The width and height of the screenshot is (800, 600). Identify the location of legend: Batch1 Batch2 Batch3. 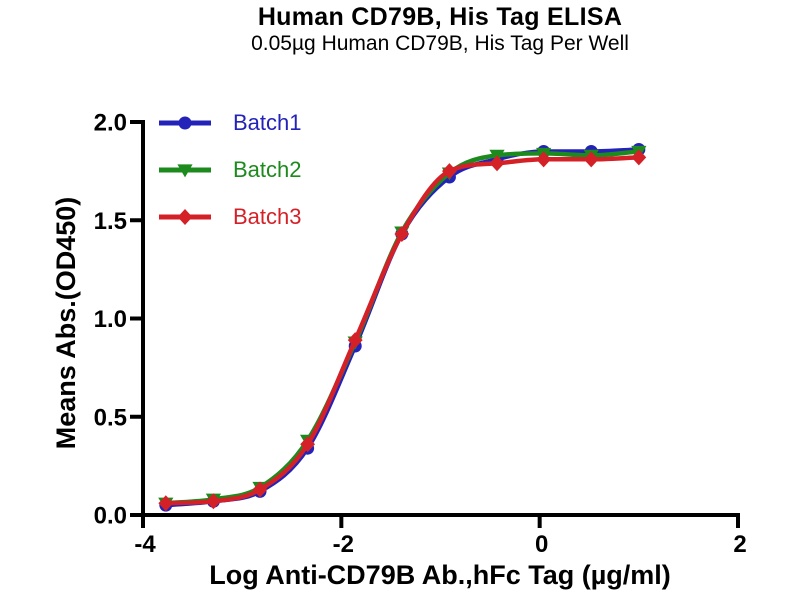
(230, 169).